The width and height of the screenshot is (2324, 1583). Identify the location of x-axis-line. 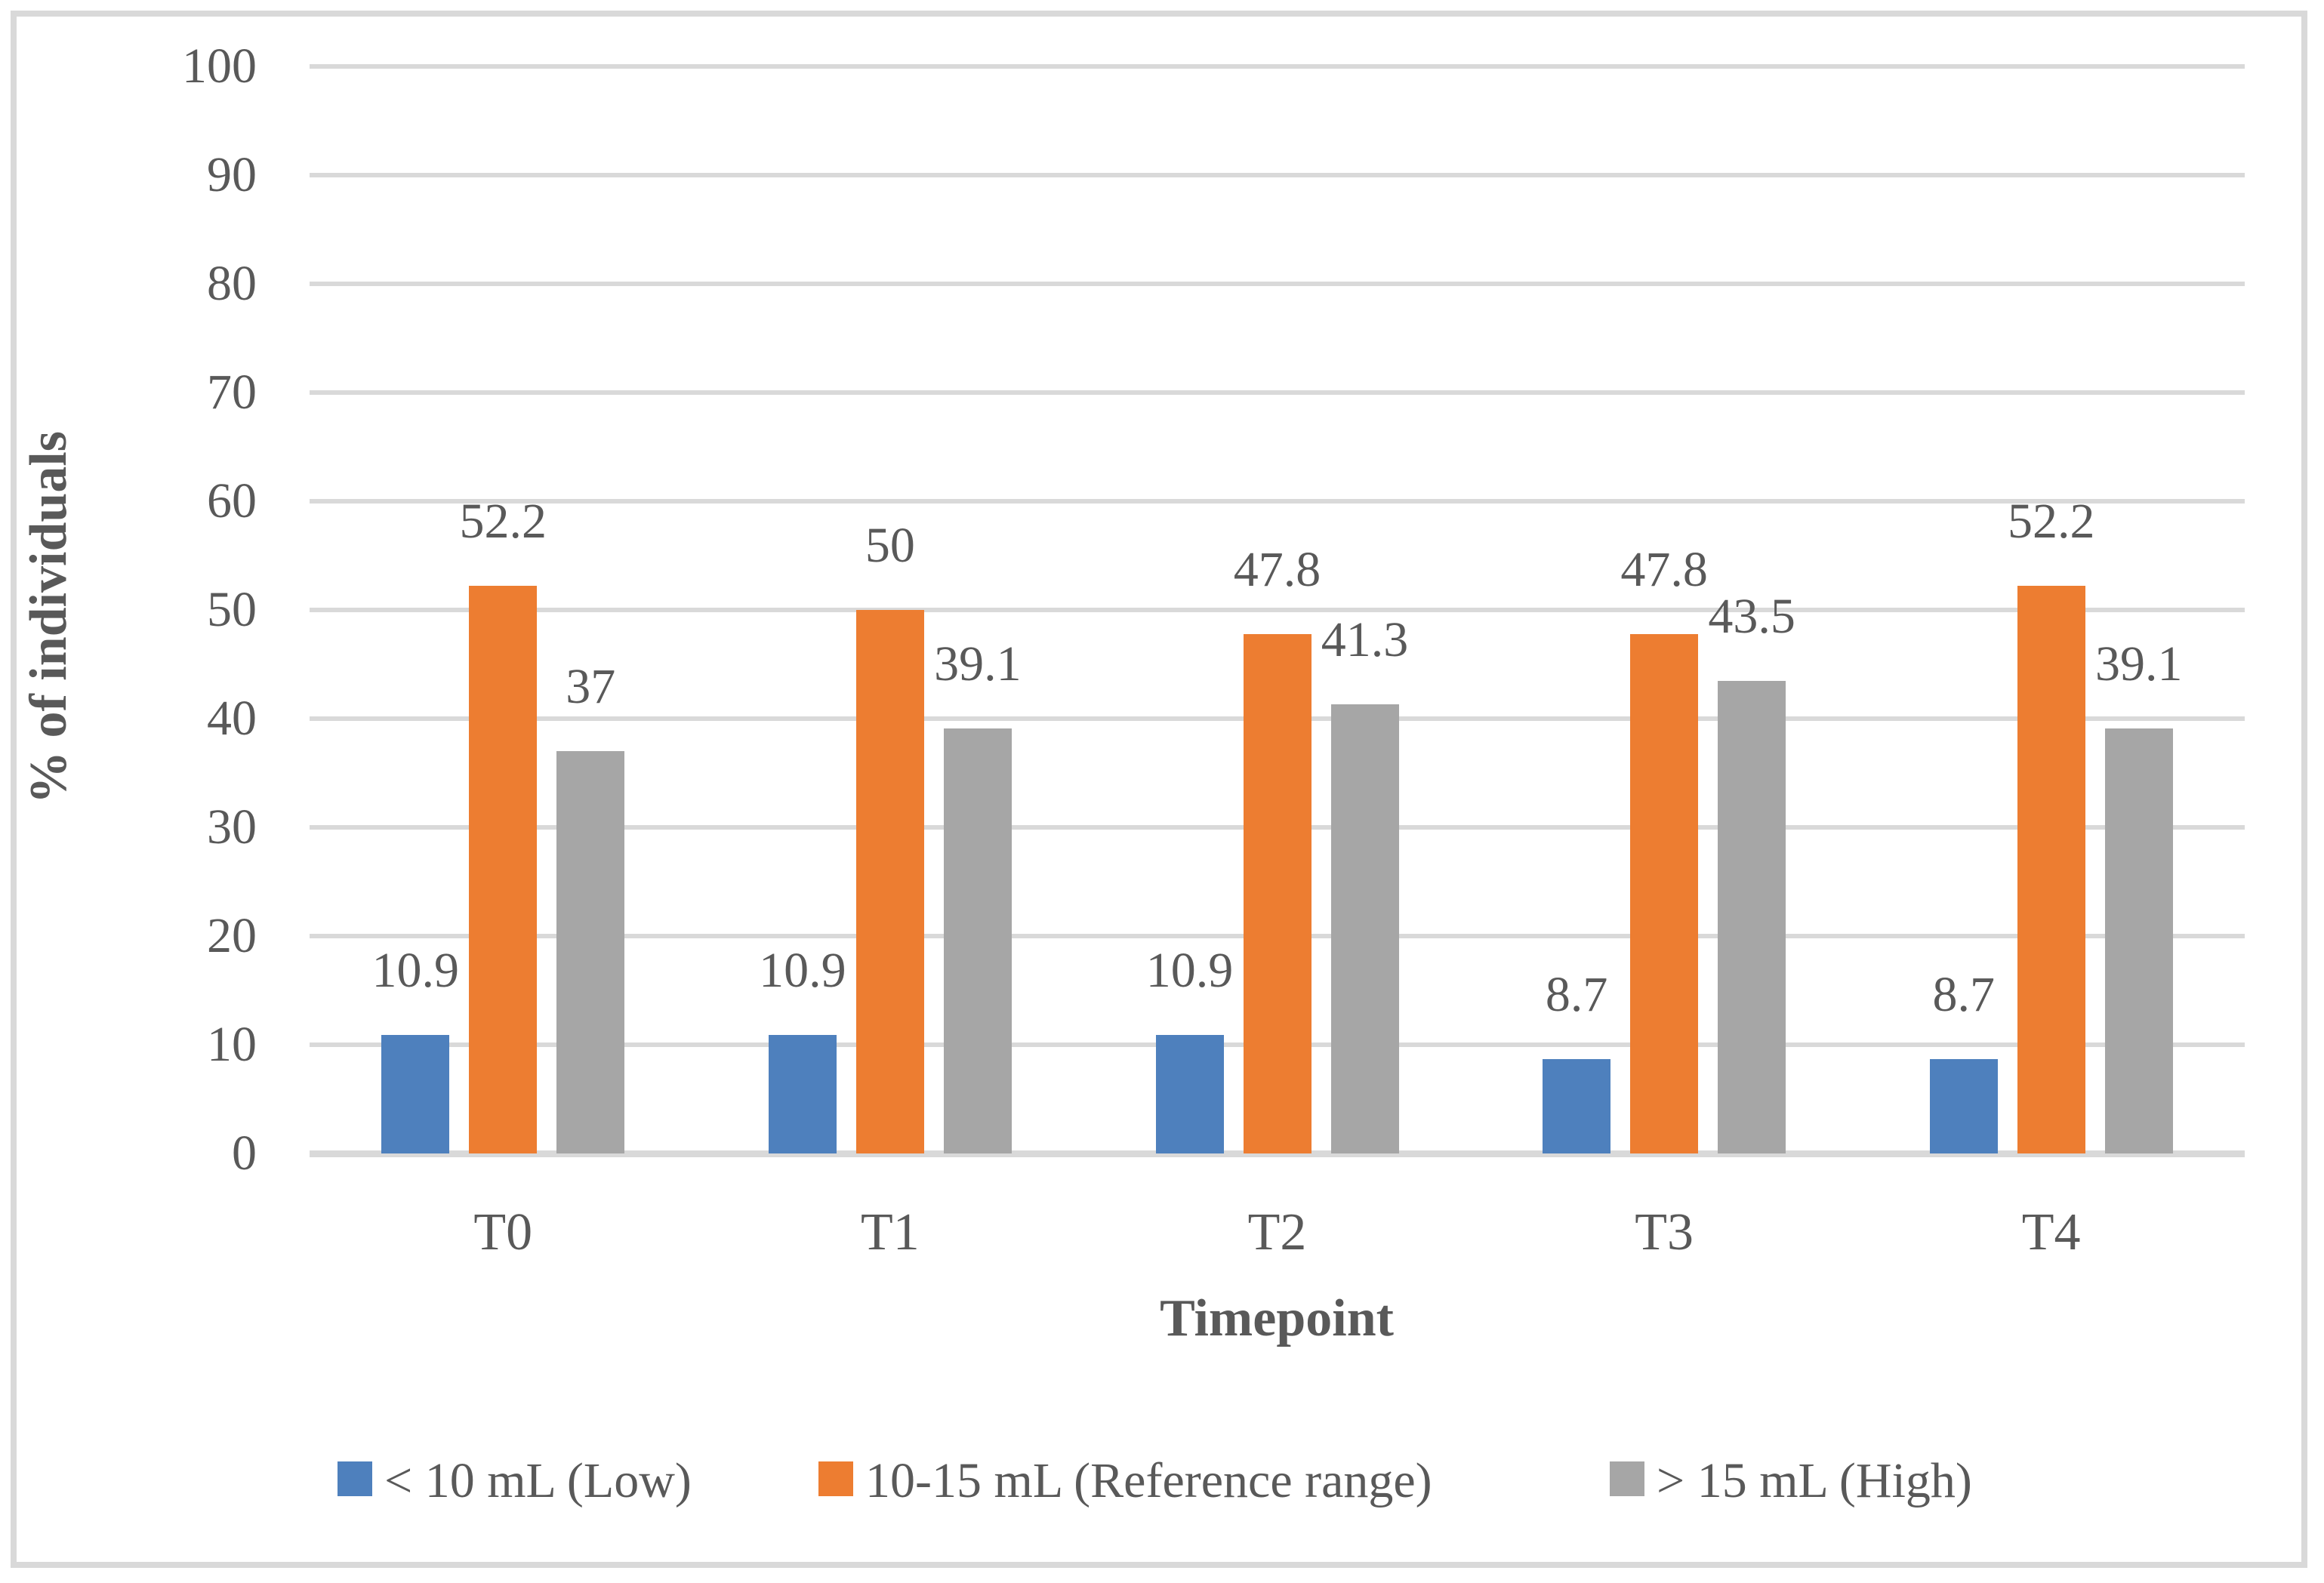
(1277, 1153).